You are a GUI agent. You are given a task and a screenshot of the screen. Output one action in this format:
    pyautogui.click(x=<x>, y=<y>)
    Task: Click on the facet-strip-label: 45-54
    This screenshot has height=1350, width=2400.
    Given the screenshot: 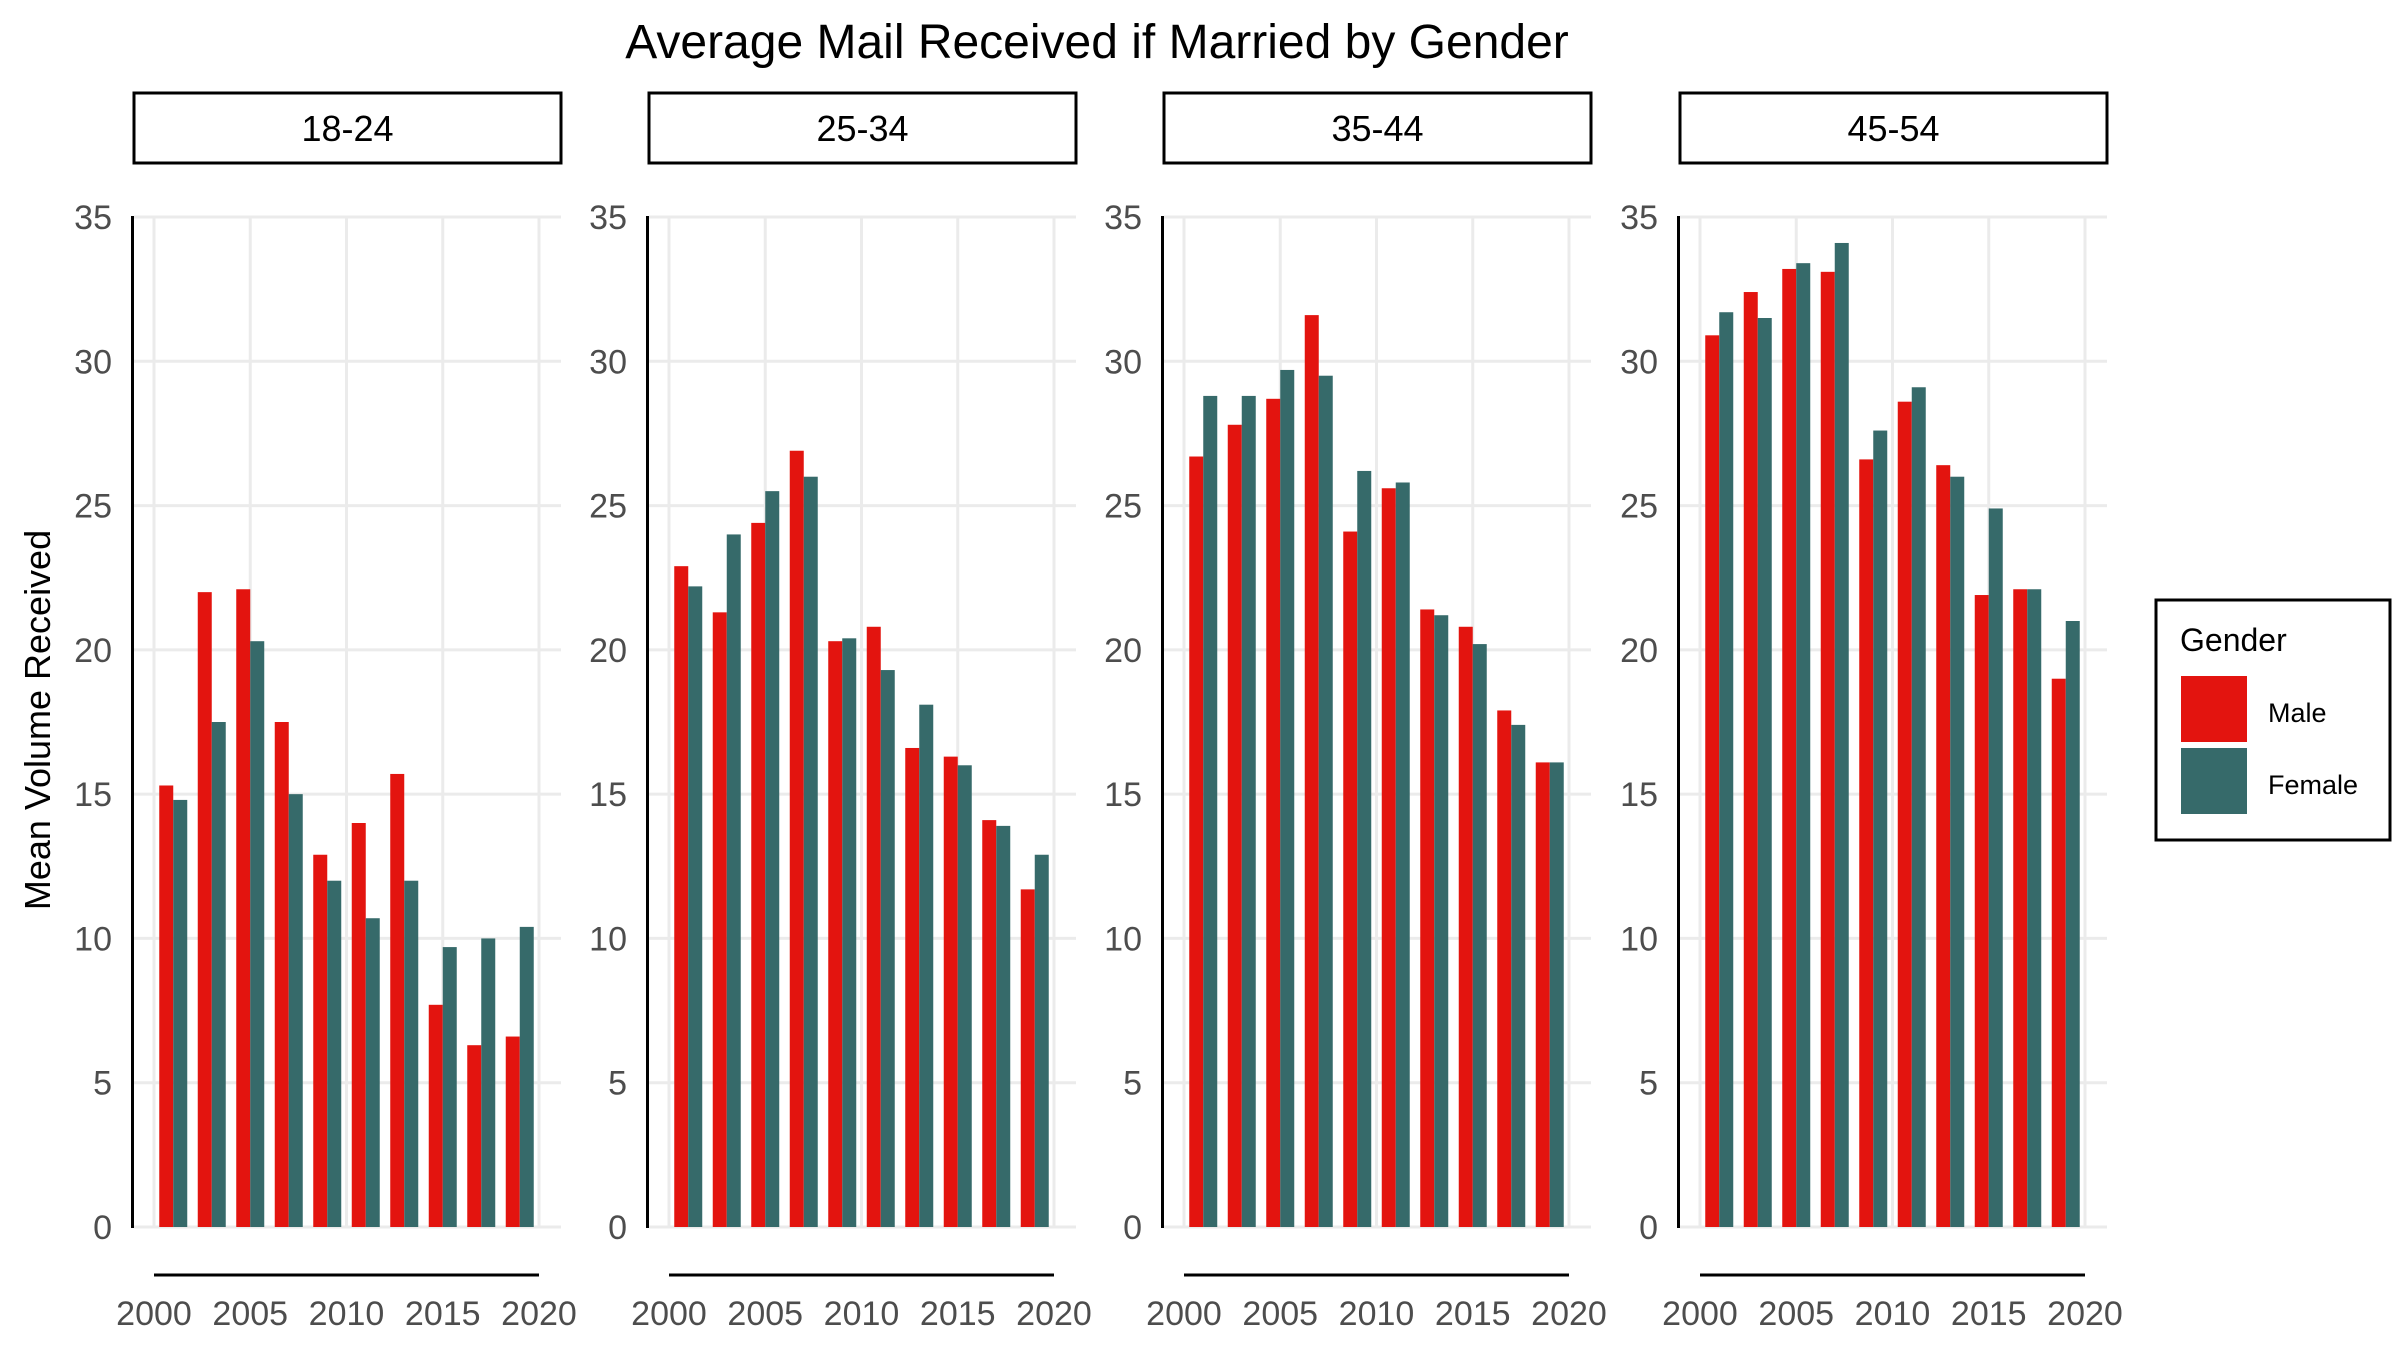 What is the action you would take?
    pyautogui.click(x=1893, y=128)
    